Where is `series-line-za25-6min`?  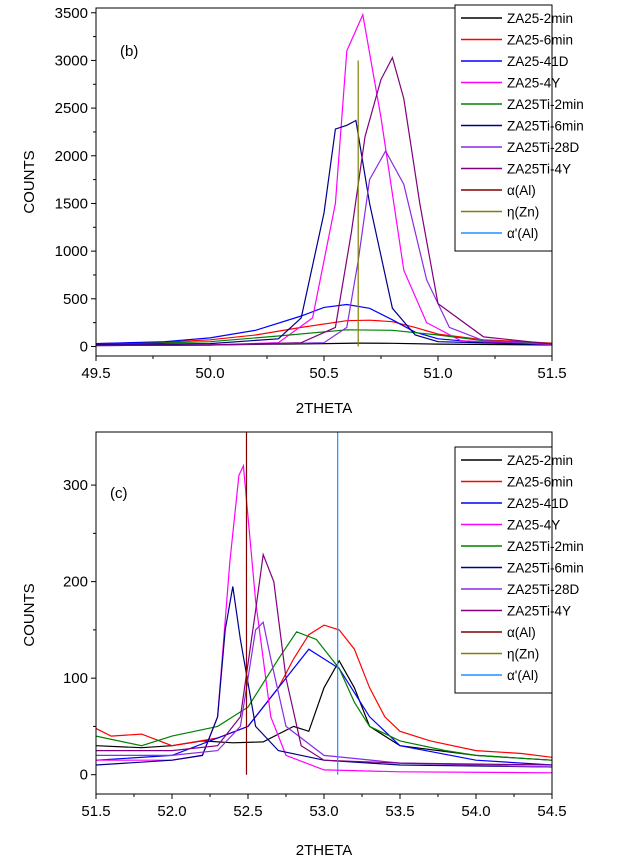 series-line-za25-6min is located at coordinates (324, 691).